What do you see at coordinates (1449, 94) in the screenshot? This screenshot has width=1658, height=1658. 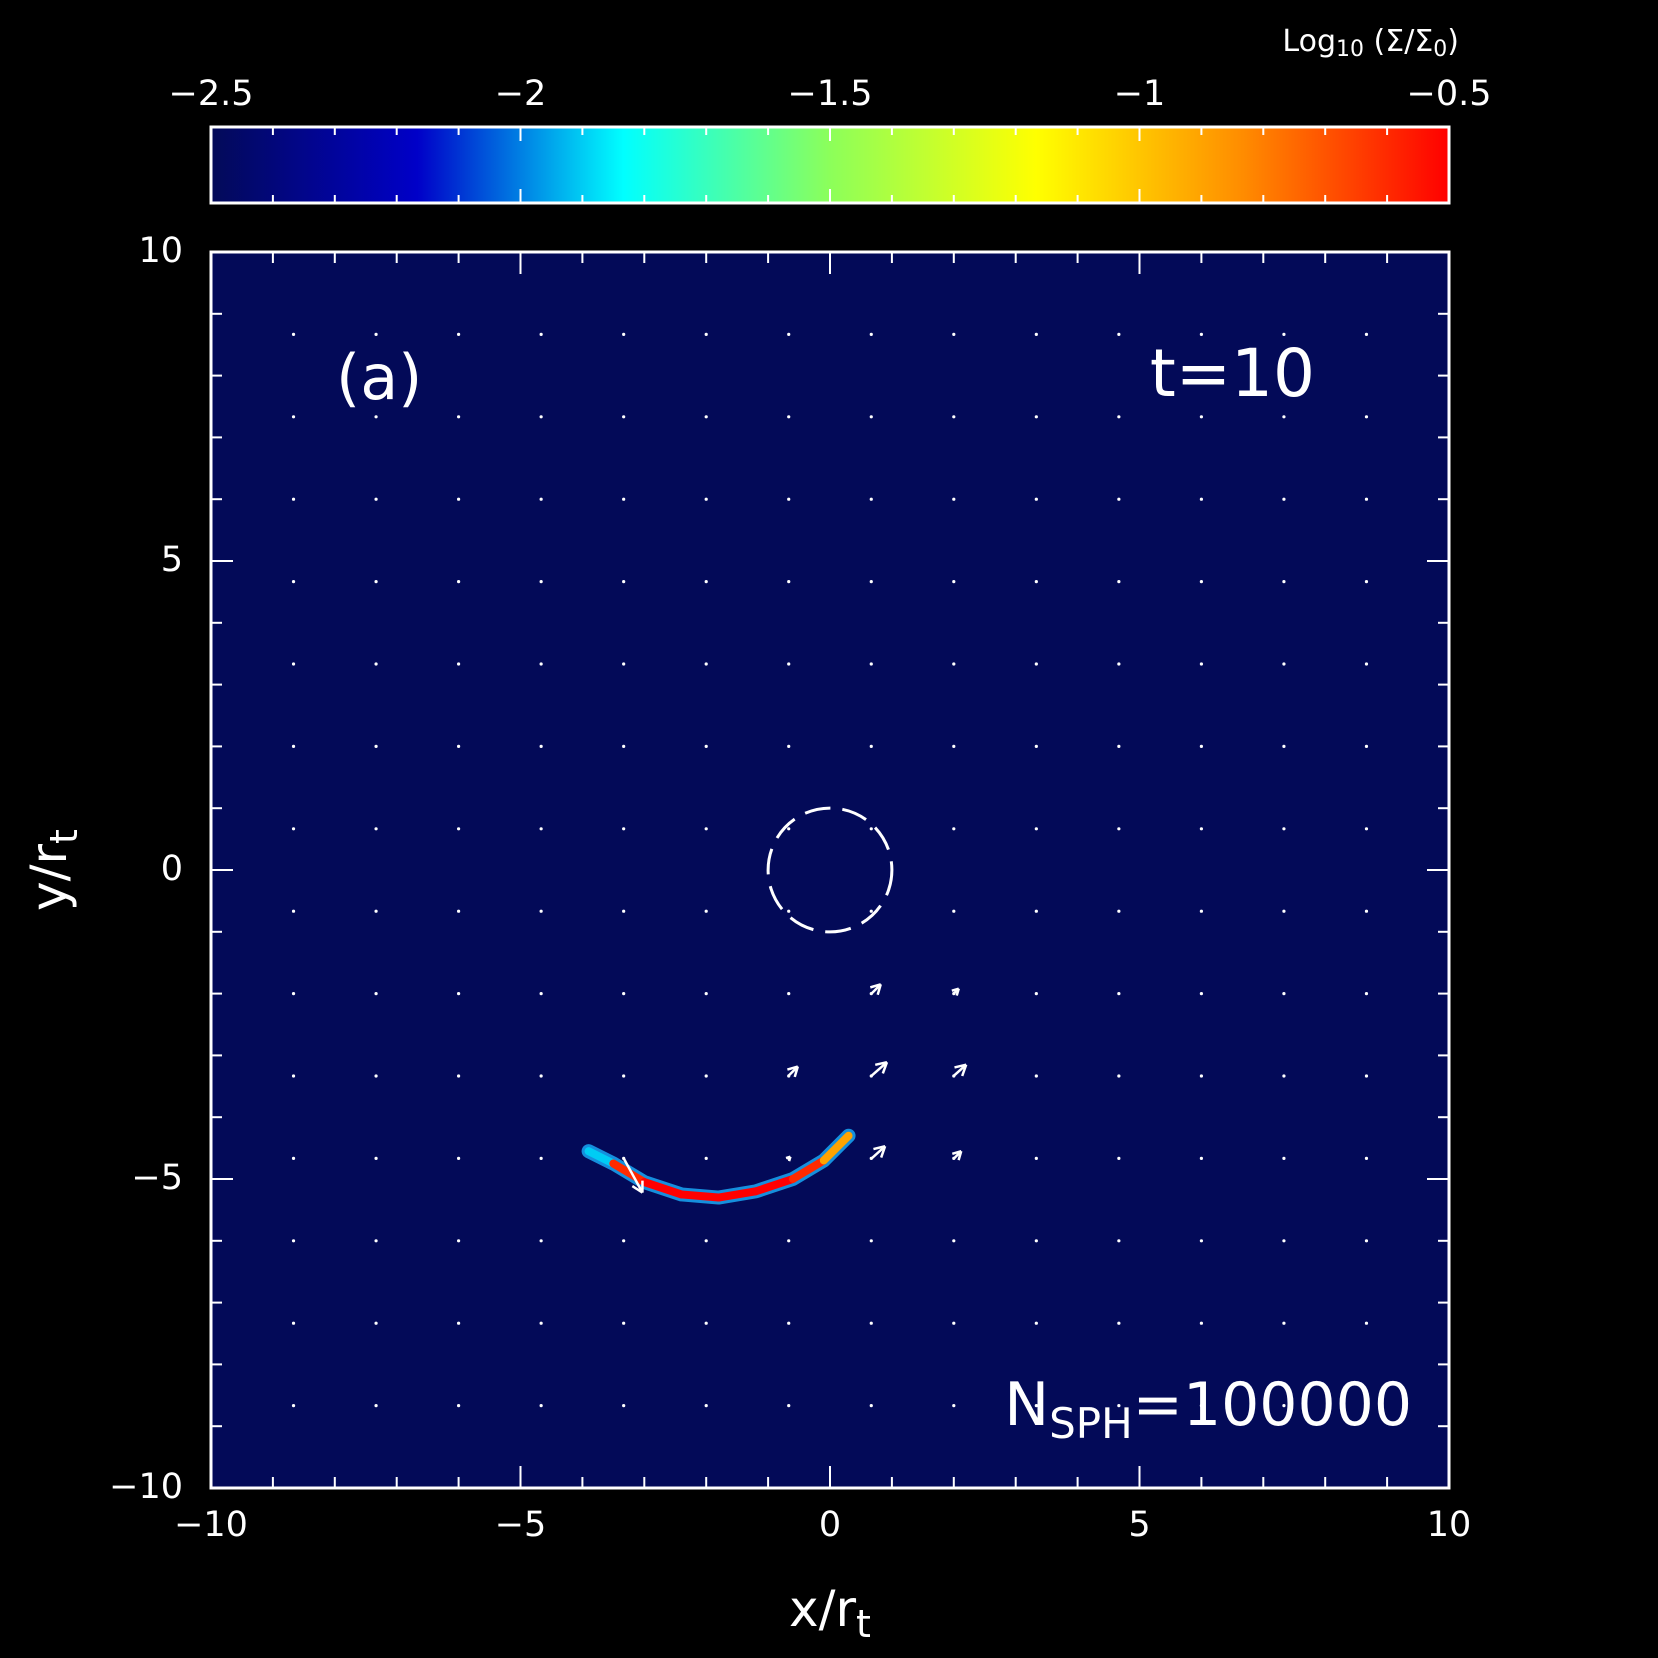 I see `colorbar-tick-label: −0.5` at bounding box center [1449, 94].